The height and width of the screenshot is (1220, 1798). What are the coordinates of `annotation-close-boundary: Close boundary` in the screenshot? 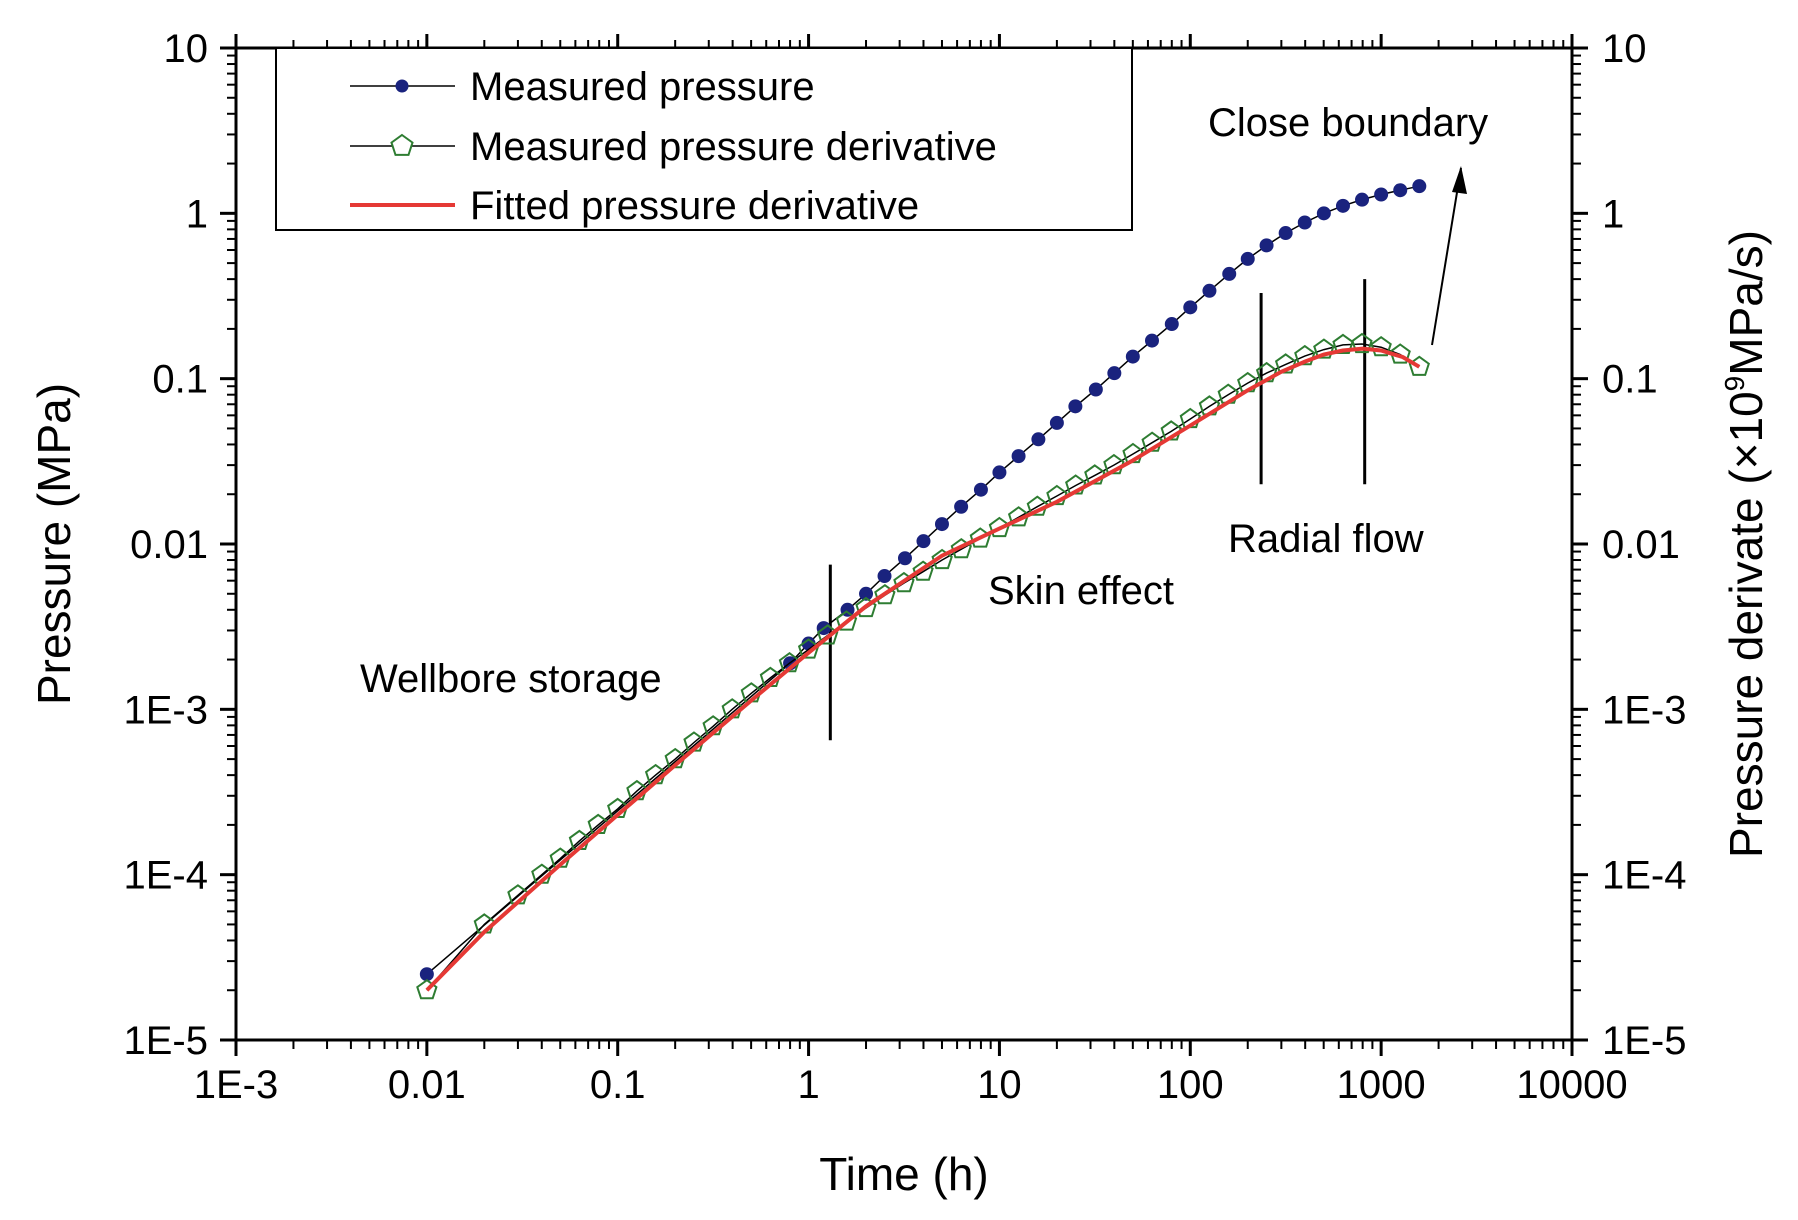 It's located at (1348, 123).